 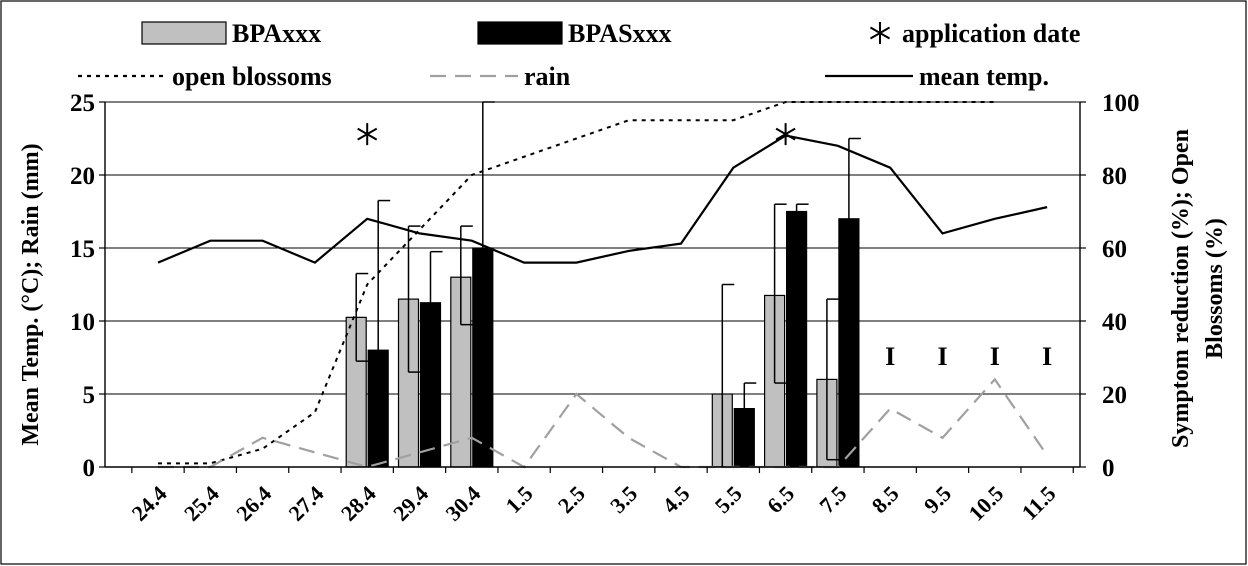 I want to click on y-tick-label-left: 15, so click(x=82, y=249).